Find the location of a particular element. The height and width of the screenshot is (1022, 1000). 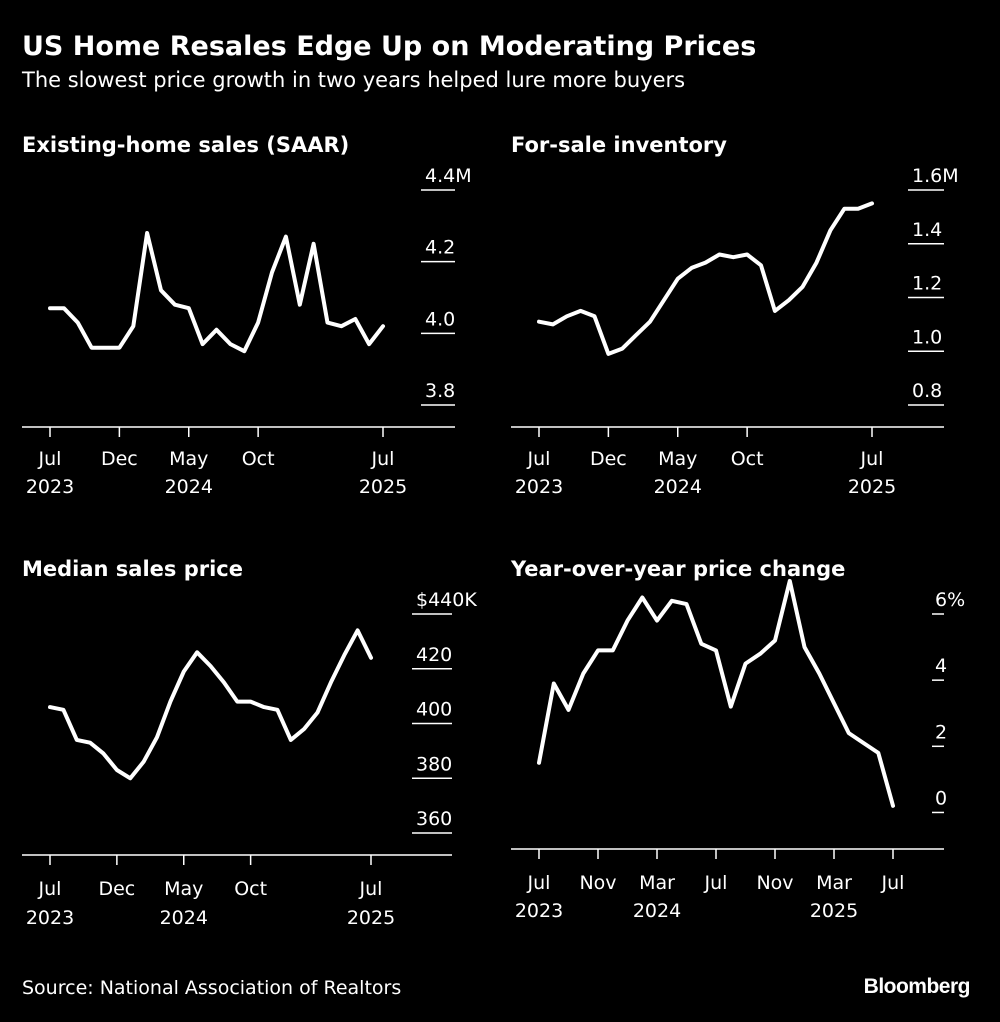

y-tick-label: 1.0 is located at coordinates (927, 337).